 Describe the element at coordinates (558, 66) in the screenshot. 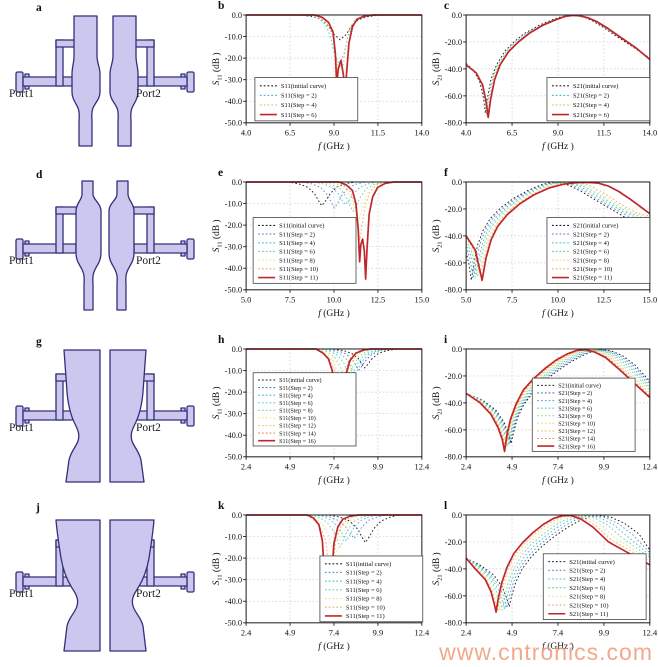

I see `series-lines` at that location.